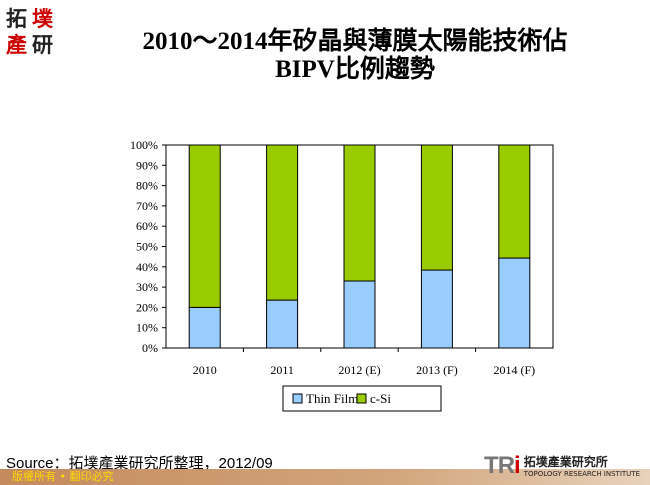 This screenshot has width=650, height=485. Describe the element at coordinates (144, 145) in the screenshot. I see `y-tick-label: 100%` at that location.